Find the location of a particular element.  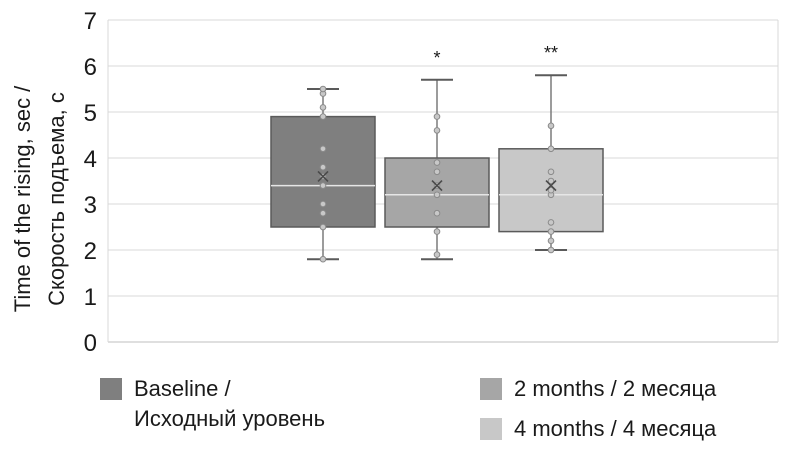

legend-swatch-2-months is located at coordinates (491, 389).